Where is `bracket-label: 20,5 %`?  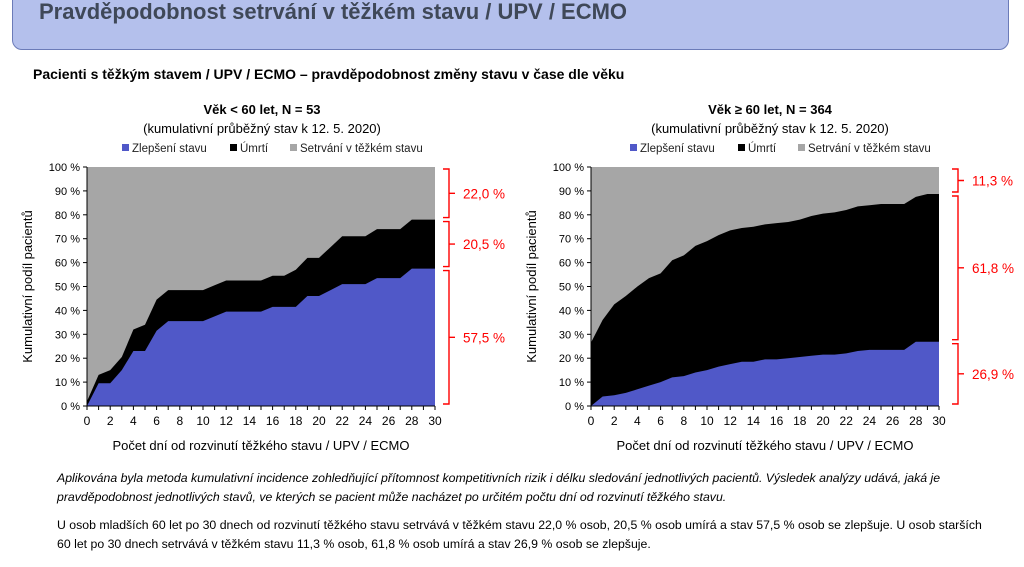 bracket-label: 20,5 % is located at coordinates (484, 244).